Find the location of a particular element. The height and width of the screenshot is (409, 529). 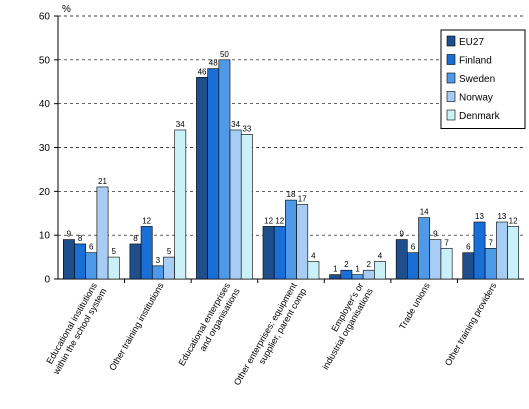

category-label: Trade unions is located at coordinates (414, 306).